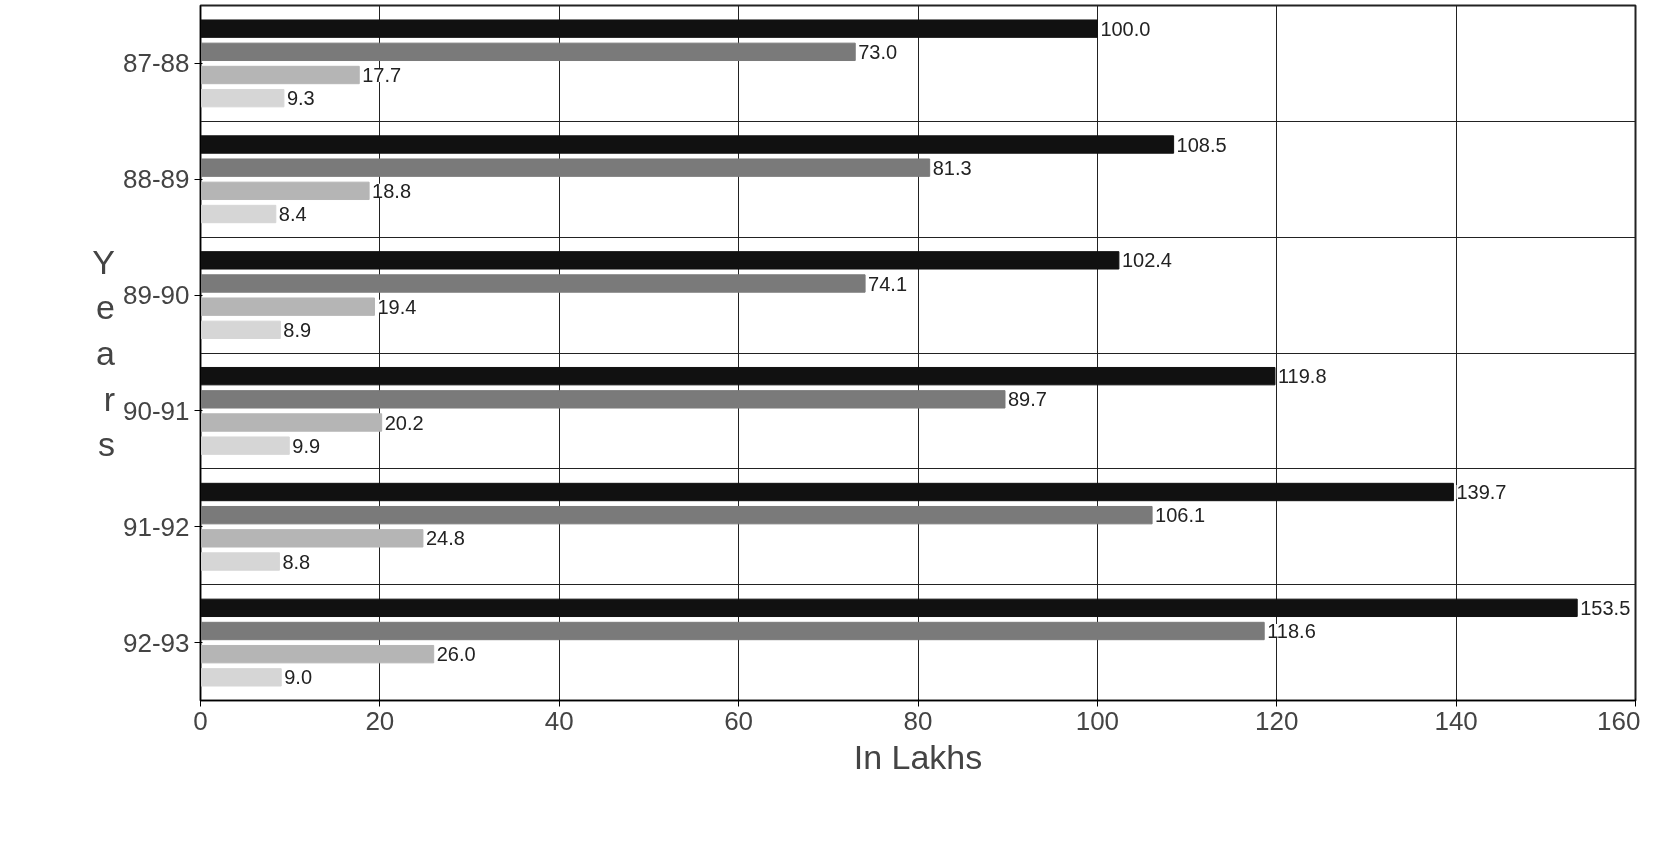 This screenshot has height=846, width=1663. I want to click on data-label: 119.8, so click(1302, 376).